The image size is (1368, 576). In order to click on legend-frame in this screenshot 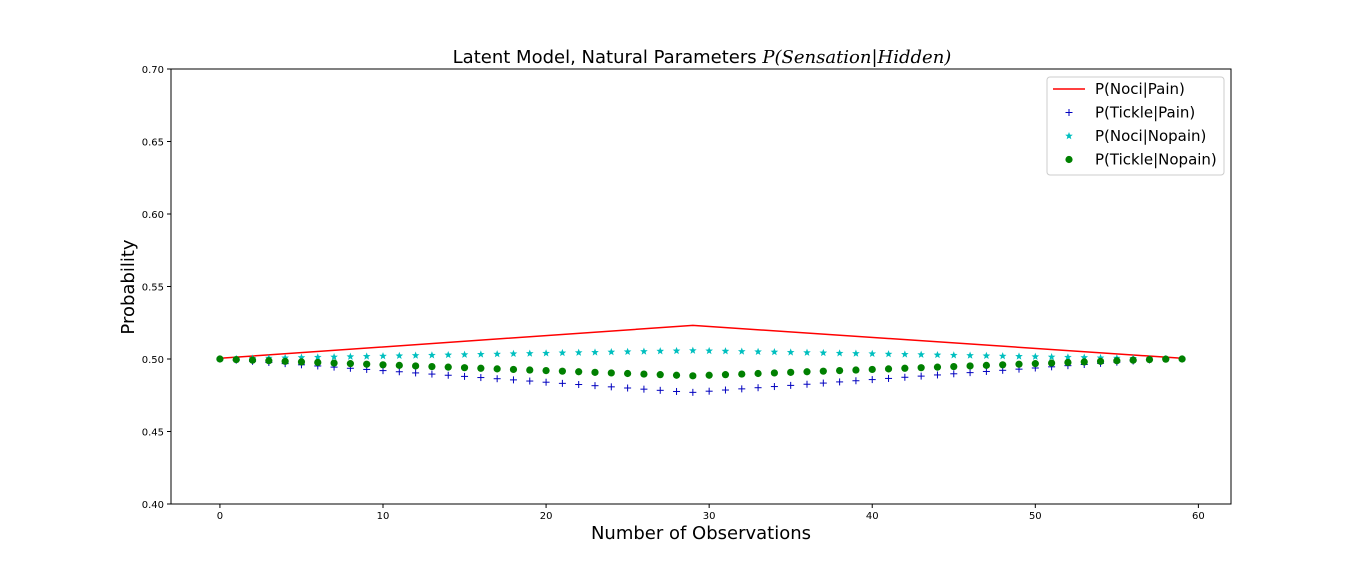, I will do `click(1135, 126)`.